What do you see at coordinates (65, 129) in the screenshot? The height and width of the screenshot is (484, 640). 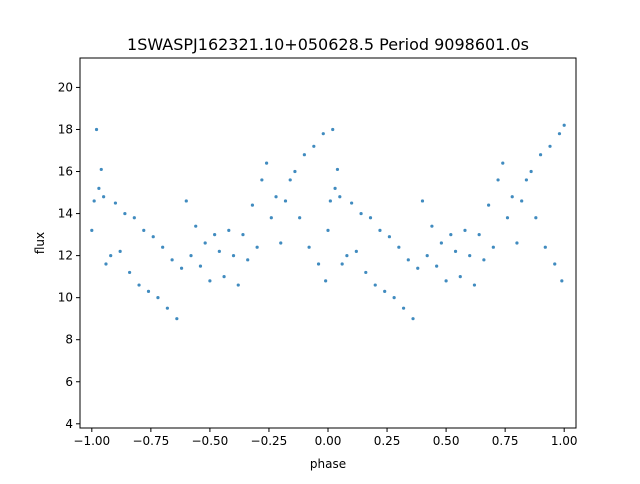 I see `y-tick-label: 18` at bounding box center [65, 129].